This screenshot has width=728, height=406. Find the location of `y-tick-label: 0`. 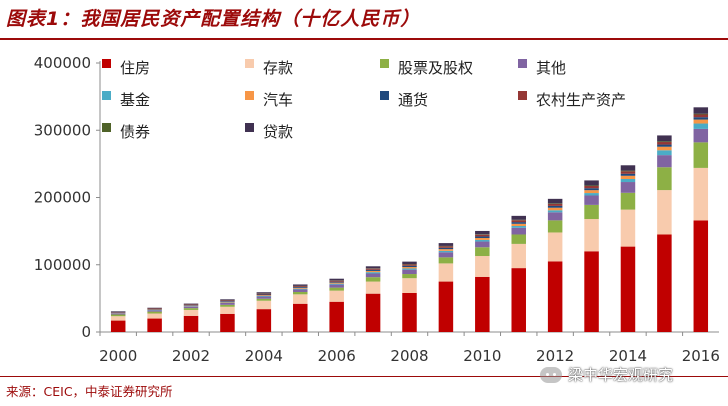

y-tick-label: 0 is located at coordinates (86, 332).